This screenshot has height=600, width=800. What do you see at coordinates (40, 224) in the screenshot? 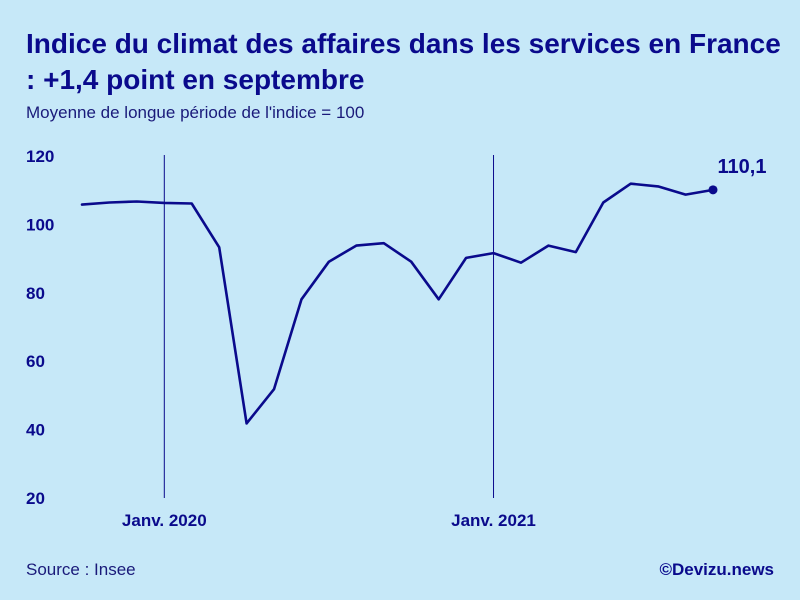
I see `y-tick-label: 100` at bounding box center [40, 224].